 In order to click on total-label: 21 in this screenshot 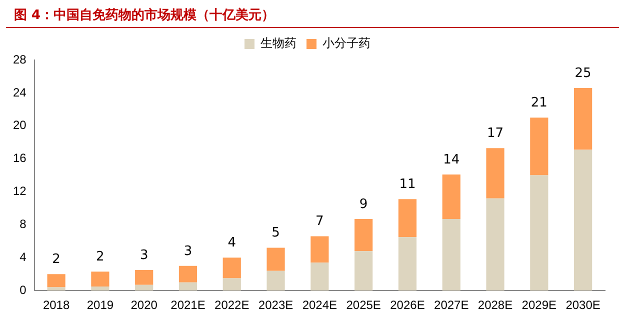, I will do `click(539, 103)`.